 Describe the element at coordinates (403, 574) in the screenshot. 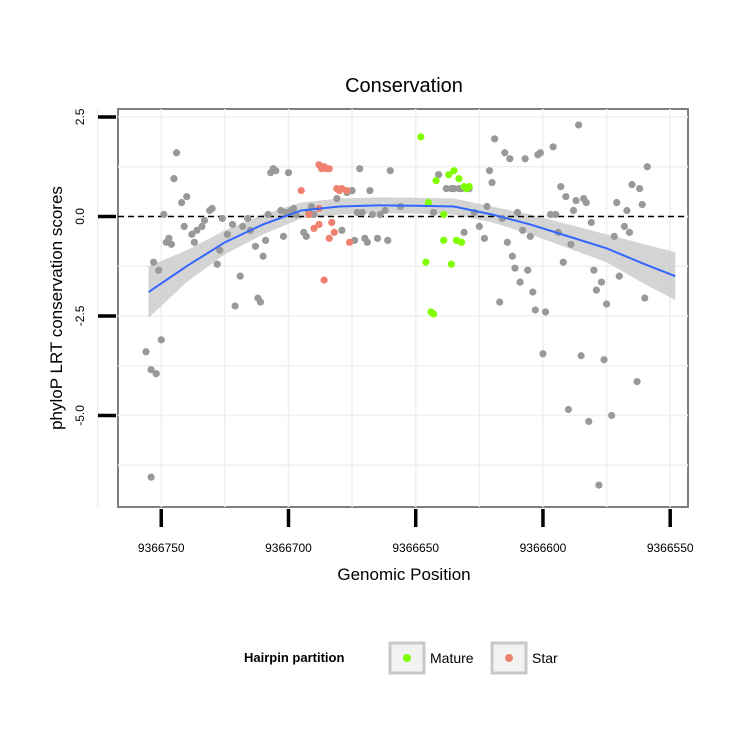

I see `x-axis-title: Genomic Position` at that location.